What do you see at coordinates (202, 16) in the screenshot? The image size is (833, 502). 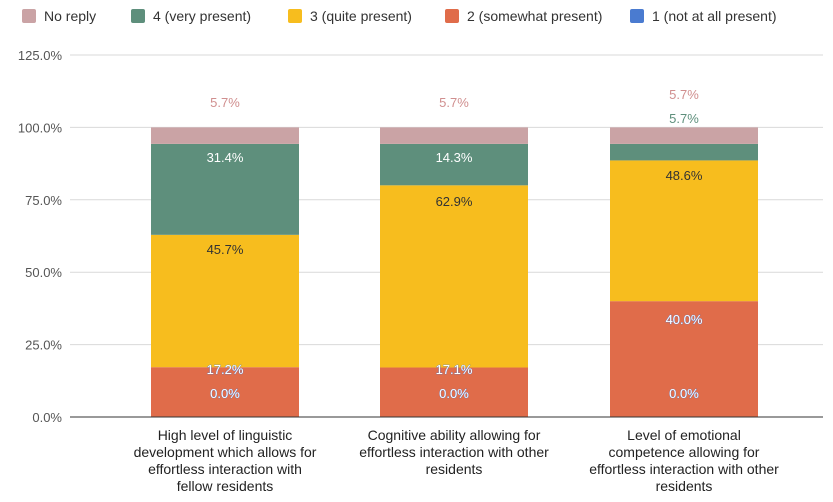 I see `legend-label: 4 (very present)` at bounding box center [202, 16].